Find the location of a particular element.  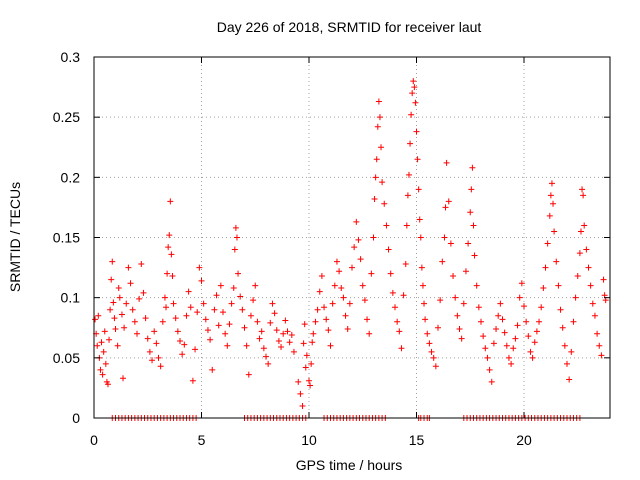

y-tick-label: 0.25 is located at coordinates (66, 117).